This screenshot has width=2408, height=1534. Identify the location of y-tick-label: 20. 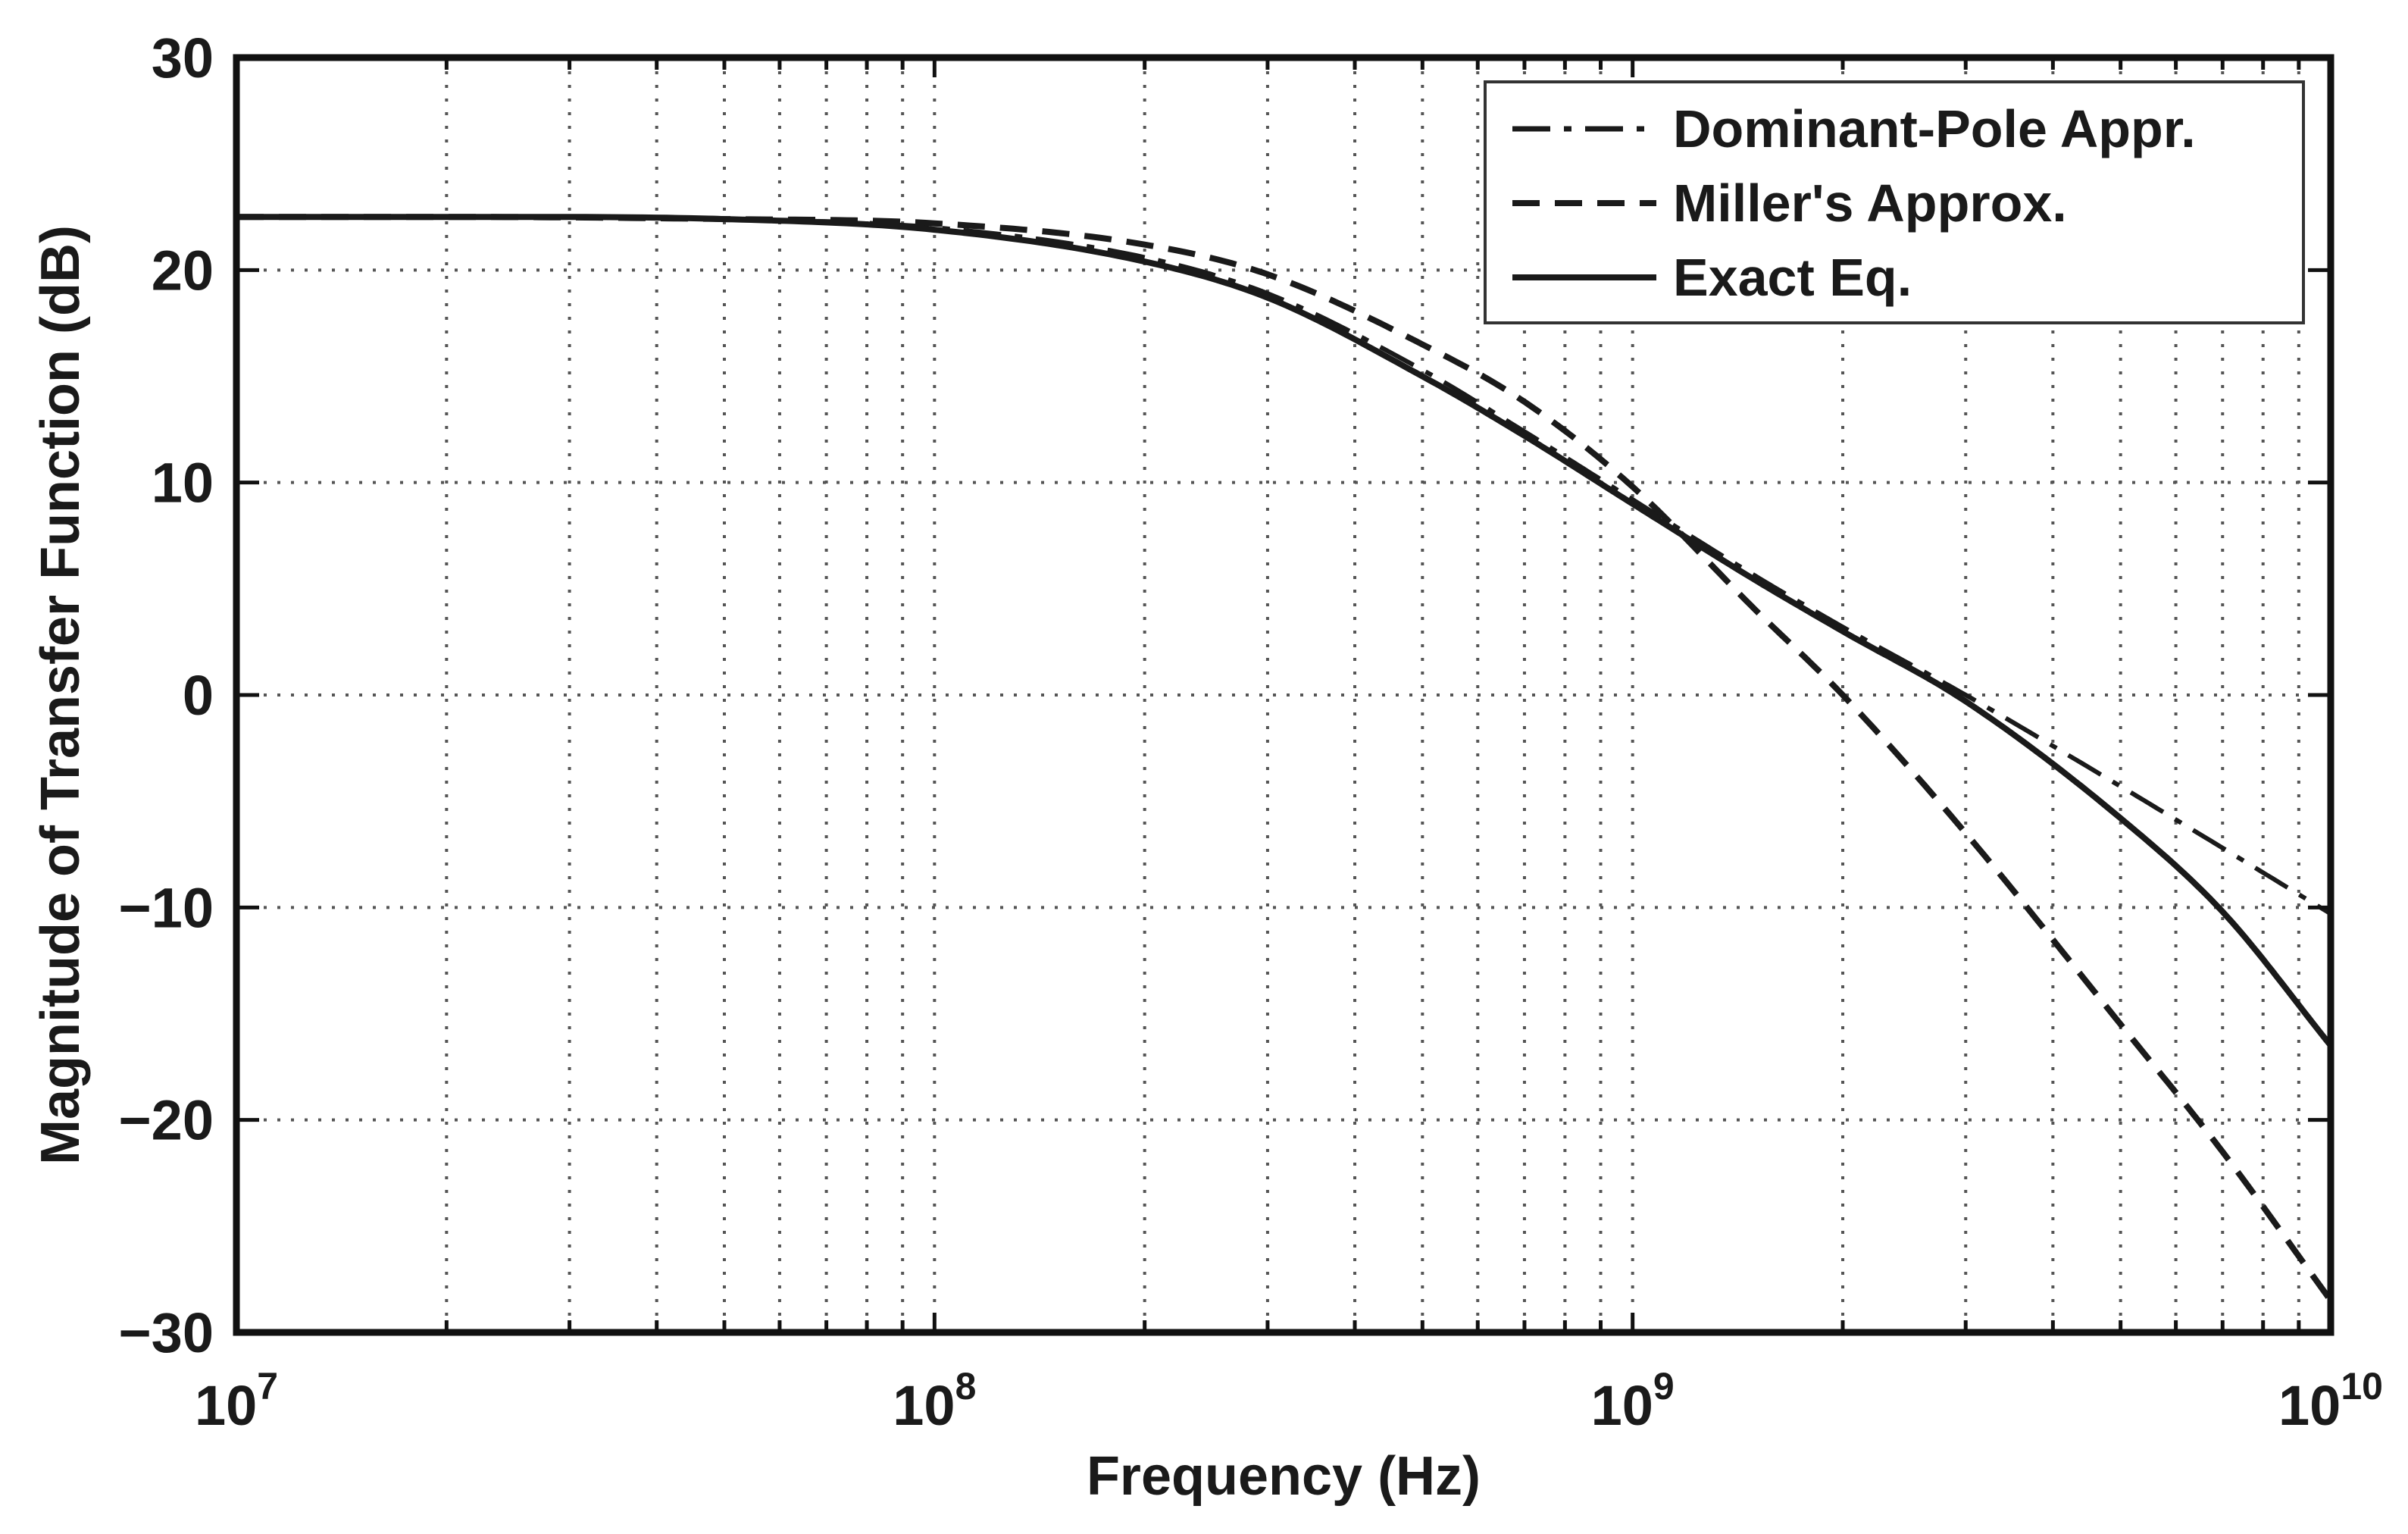
(183, 270).